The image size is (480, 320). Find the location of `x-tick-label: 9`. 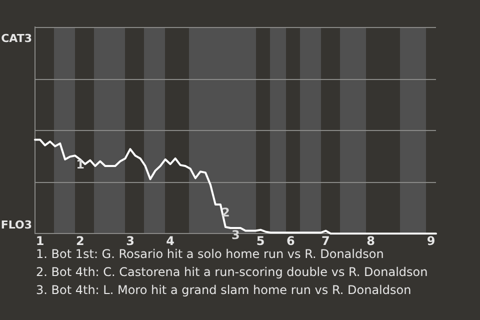

x-tick-label: 9 is located at coordinates (431, 241).